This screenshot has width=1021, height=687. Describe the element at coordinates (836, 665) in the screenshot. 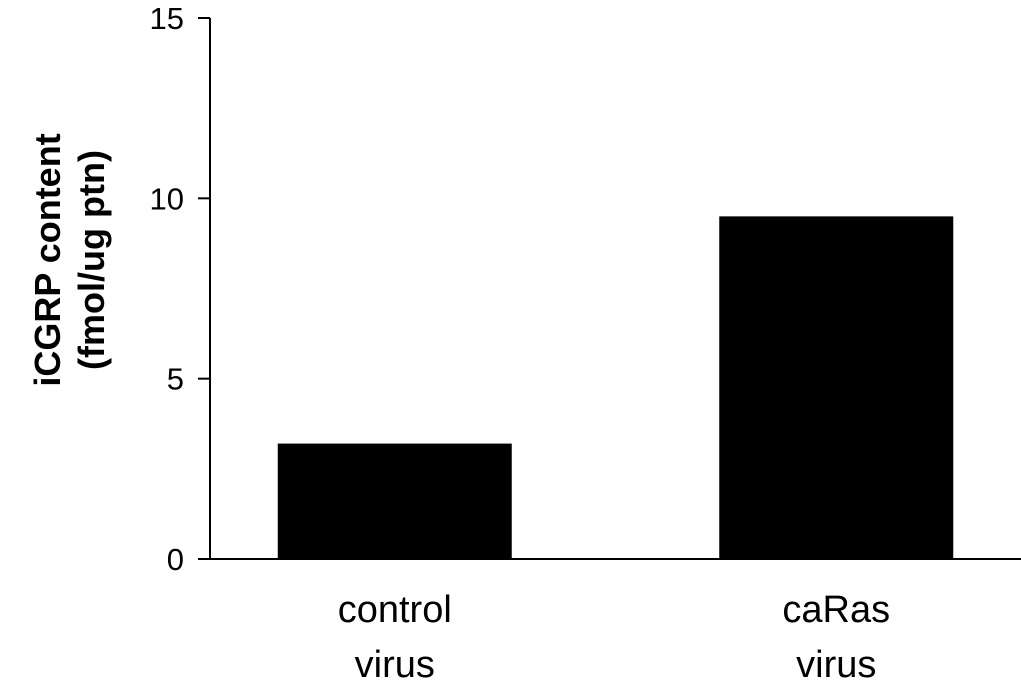

I see `x-category-label-1-line-1: virus` at that location.